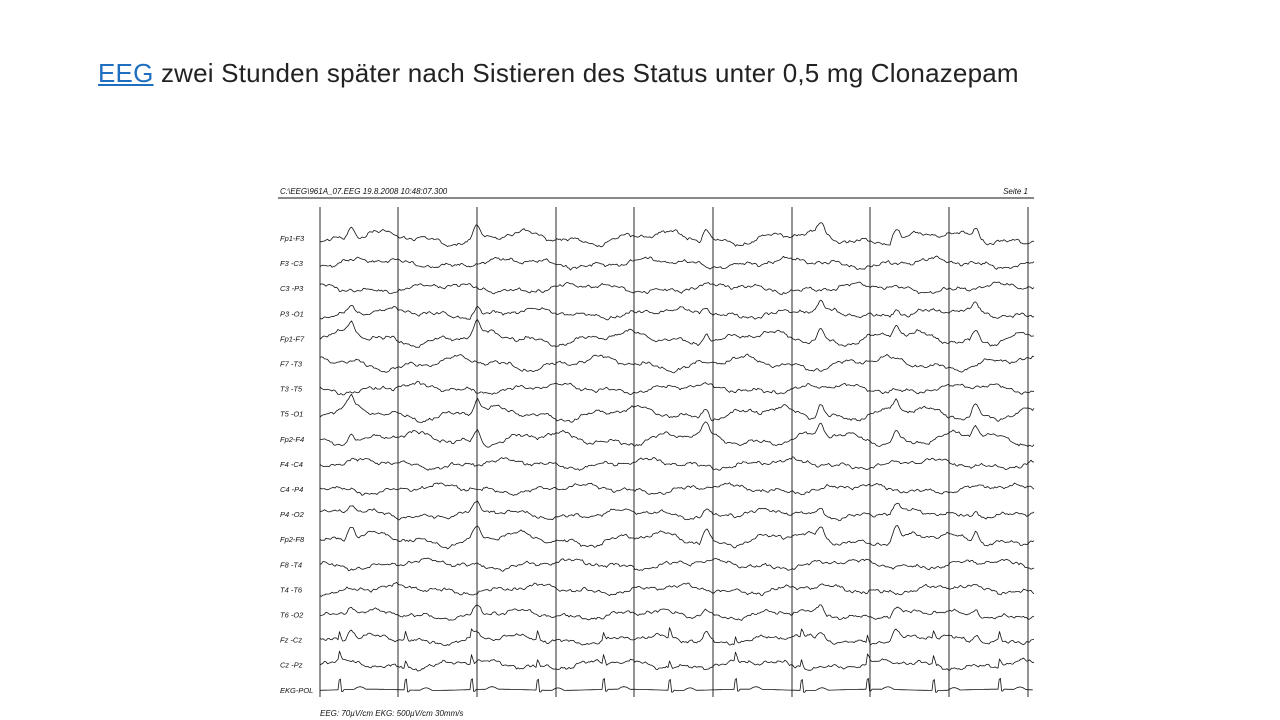 The image size is (1280, 720). Describe the element at coordinates (291, 364) in the screenshot. I see `channel-label: F7 -T3` at that location.